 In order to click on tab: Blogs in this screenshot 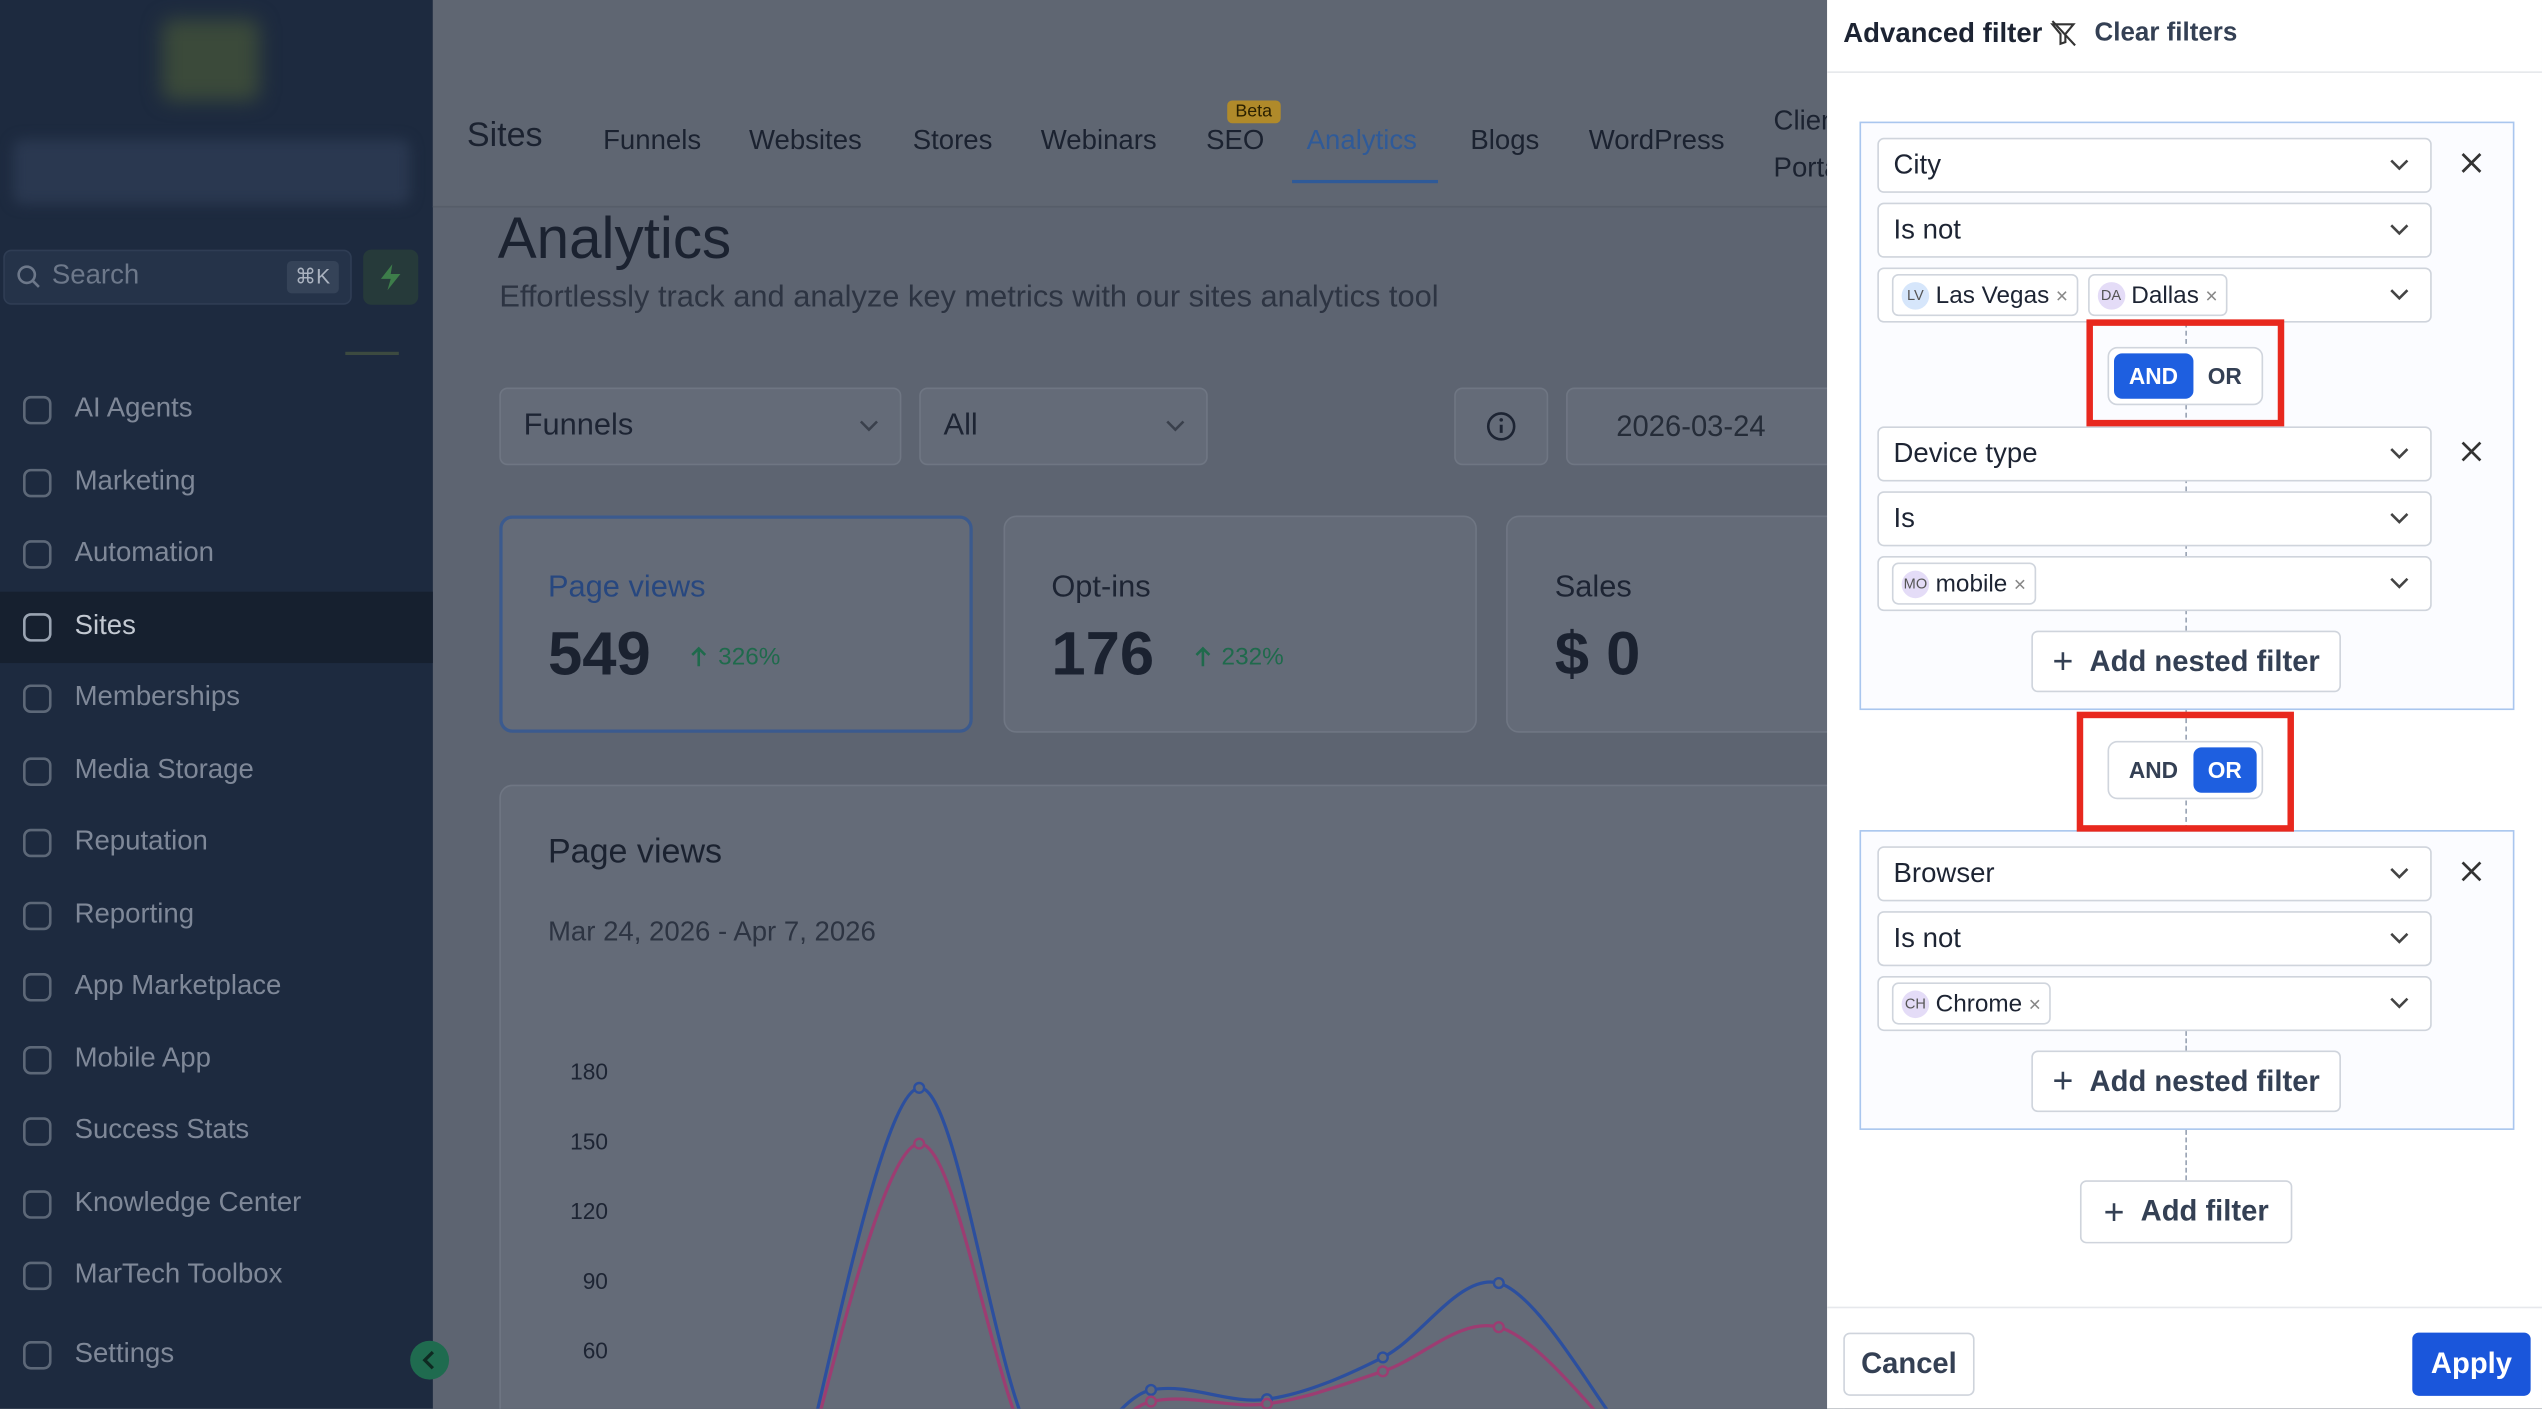, I will do `click(1505, 140)`.